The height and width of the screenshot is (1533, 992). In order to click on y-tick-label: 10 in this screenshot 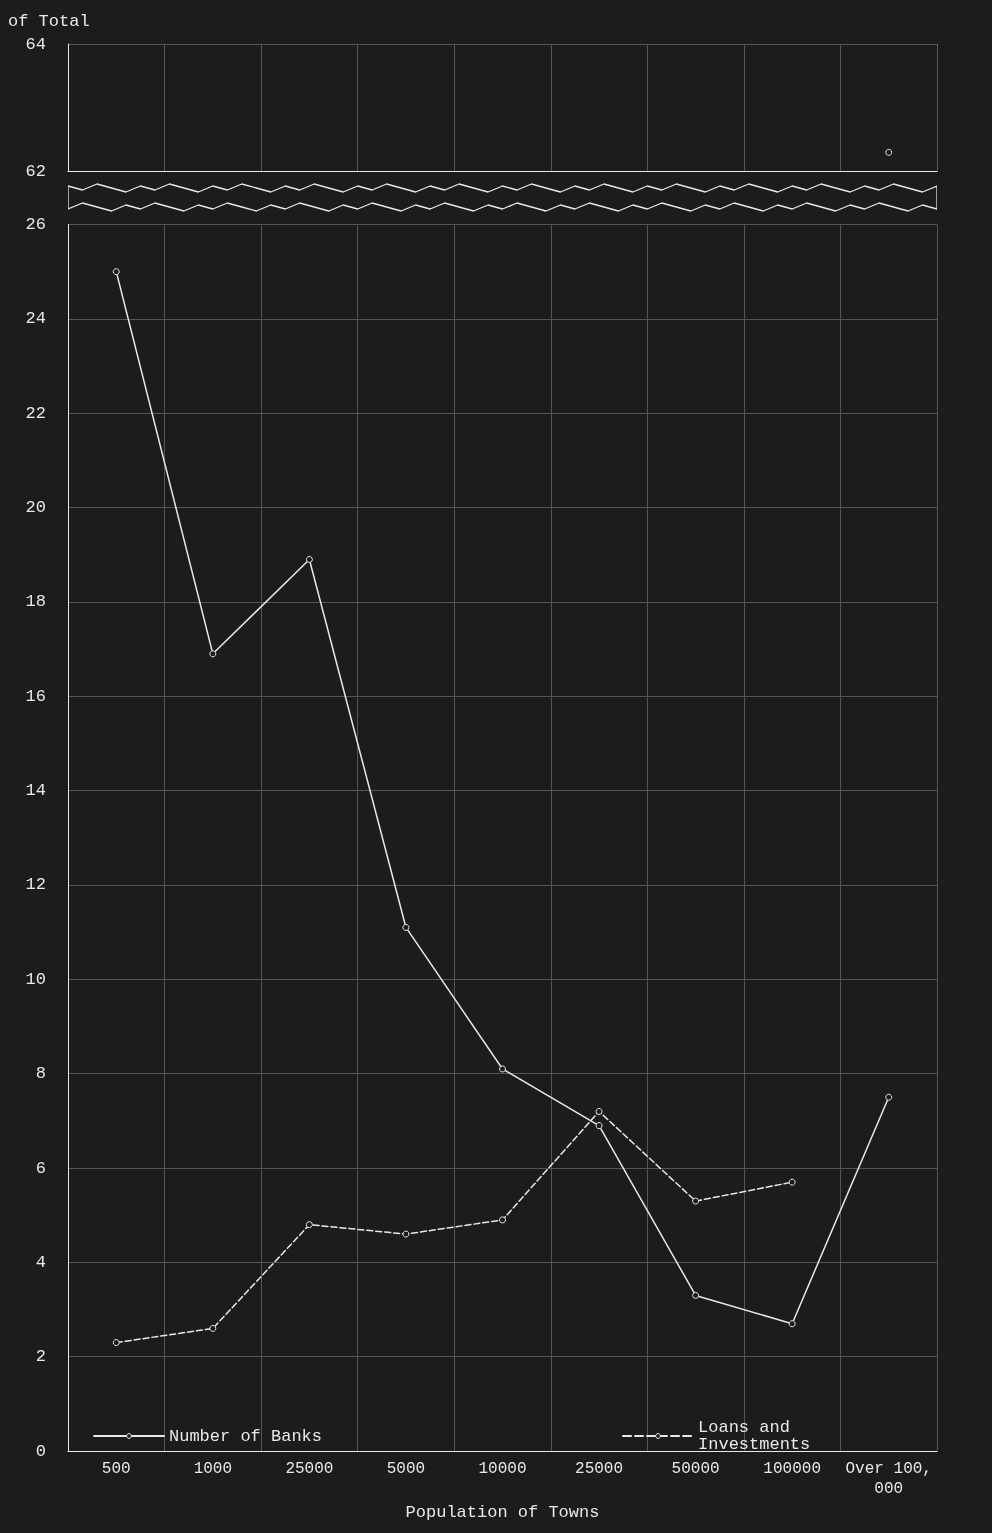, I will do `click(35, 979)`.